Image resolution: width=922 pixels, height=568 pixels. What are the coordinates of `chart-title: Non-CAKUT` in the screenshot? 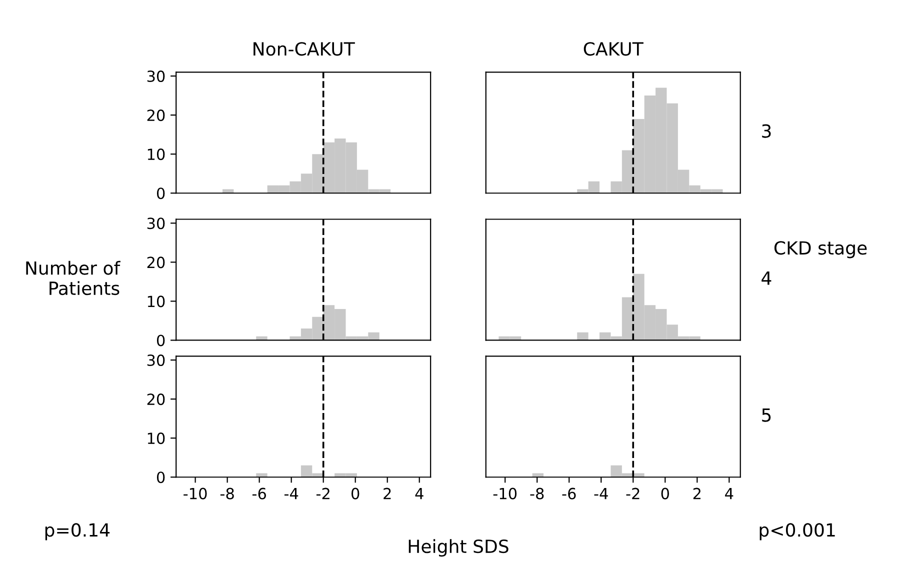 It's located at (304, 49).